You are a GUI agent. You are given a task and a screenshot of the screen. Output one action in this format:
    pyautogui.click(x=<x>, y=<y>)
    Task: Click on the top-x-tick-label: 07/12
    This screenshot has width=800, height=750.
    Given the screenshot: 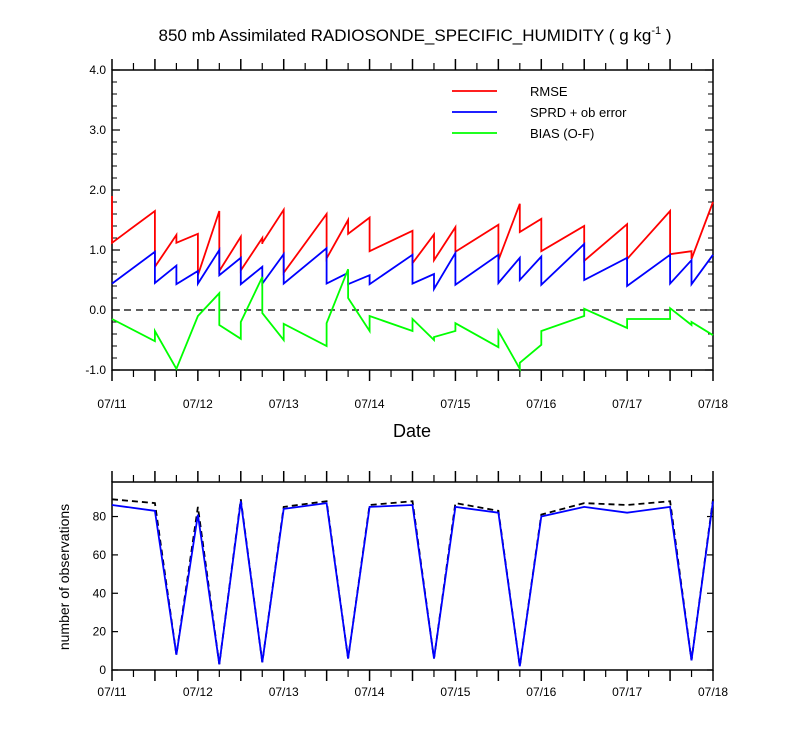 What is the action you would take?
    pyautogui.click(x=198, y=404)
    